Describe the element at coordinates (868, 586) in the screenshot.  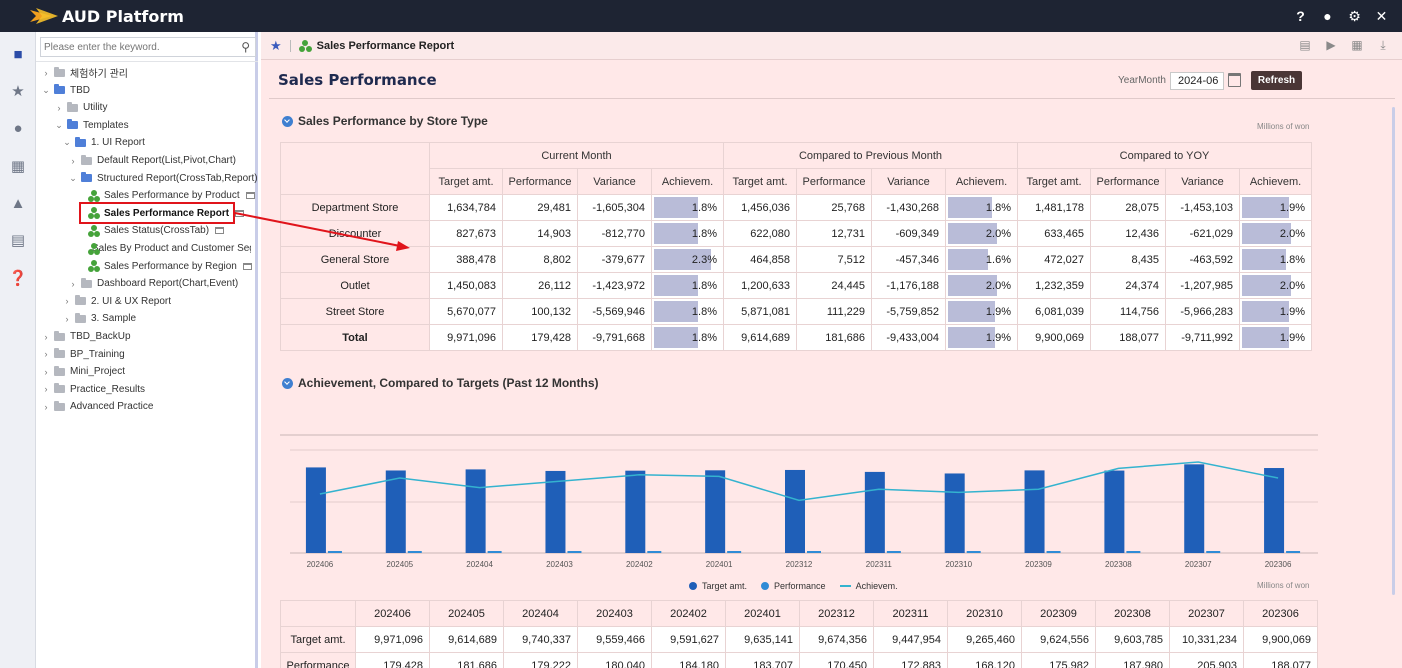
I see `legend-item: Achievem.` at that location.